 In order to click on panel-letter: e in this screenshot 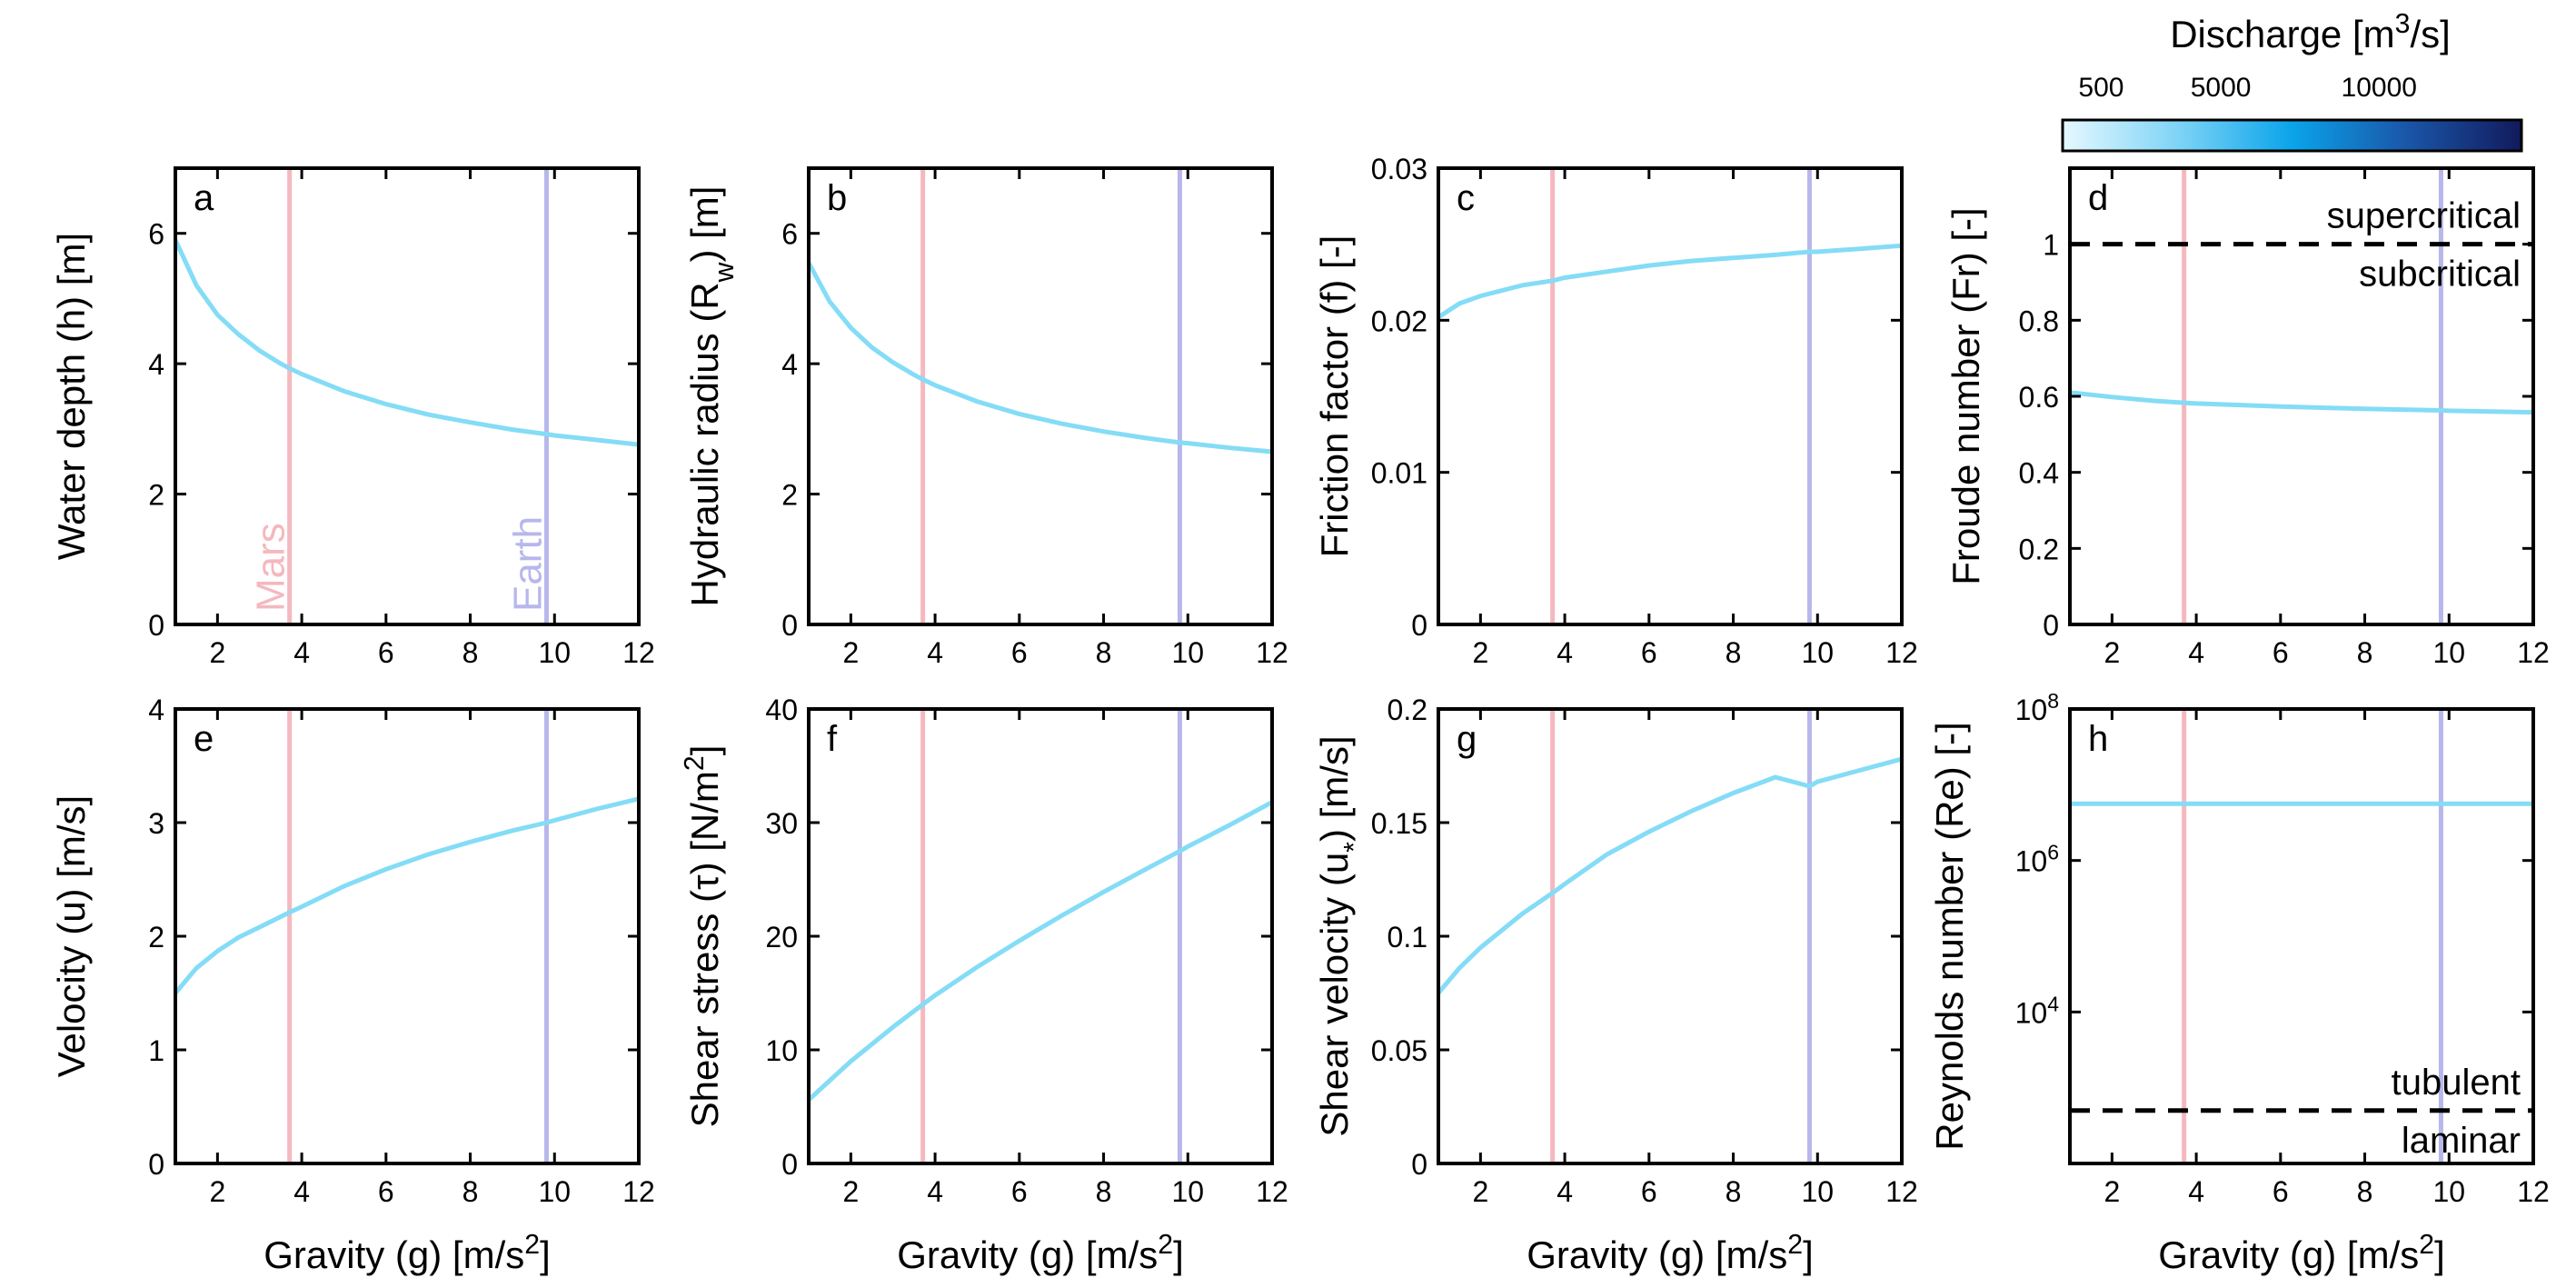, I will do `click(204, 739)`.